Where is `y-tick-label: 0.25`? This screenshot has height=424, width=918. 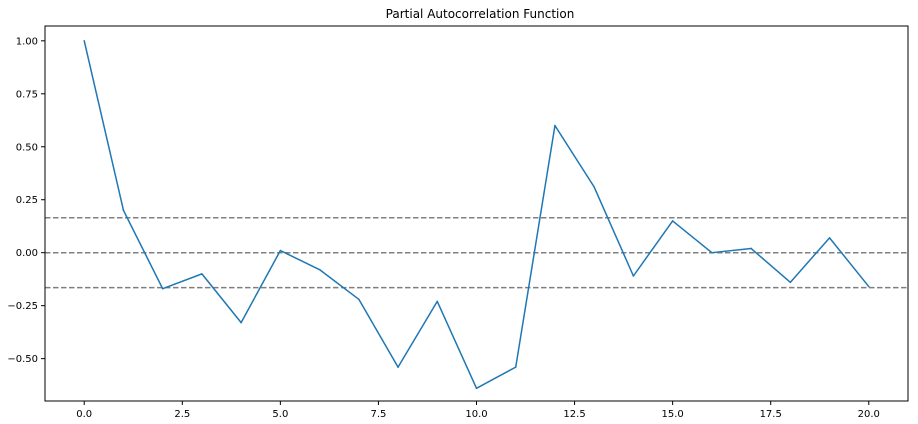
y-tick-label: 0.25 is located at coordinates (27, 200).